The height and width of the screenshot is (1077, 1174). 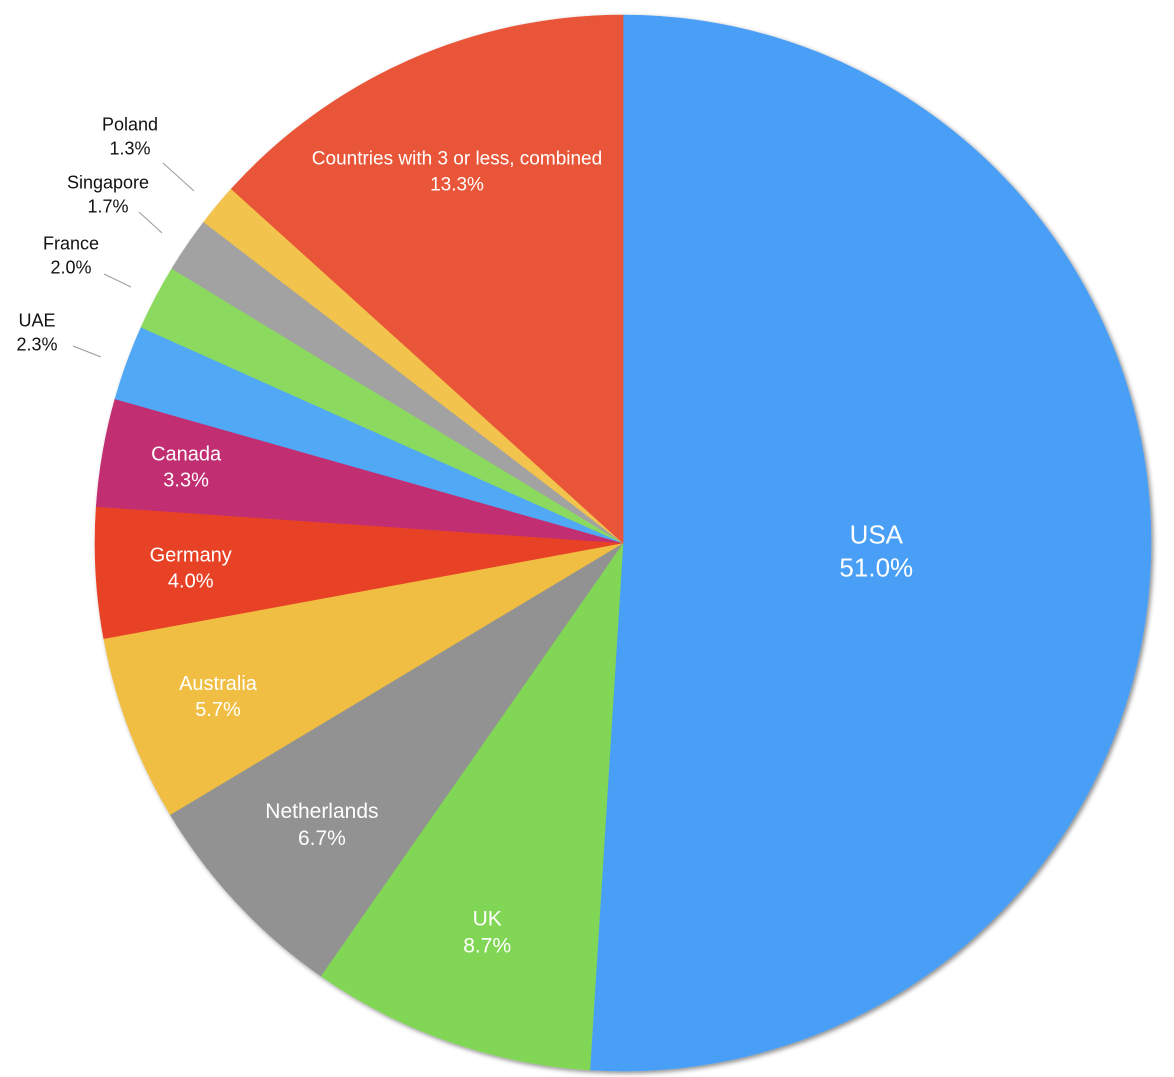 What do you see at coordinates (87, 351) in the screenshot?
I see `leader-line-uae` at bounding box center [87, 351].